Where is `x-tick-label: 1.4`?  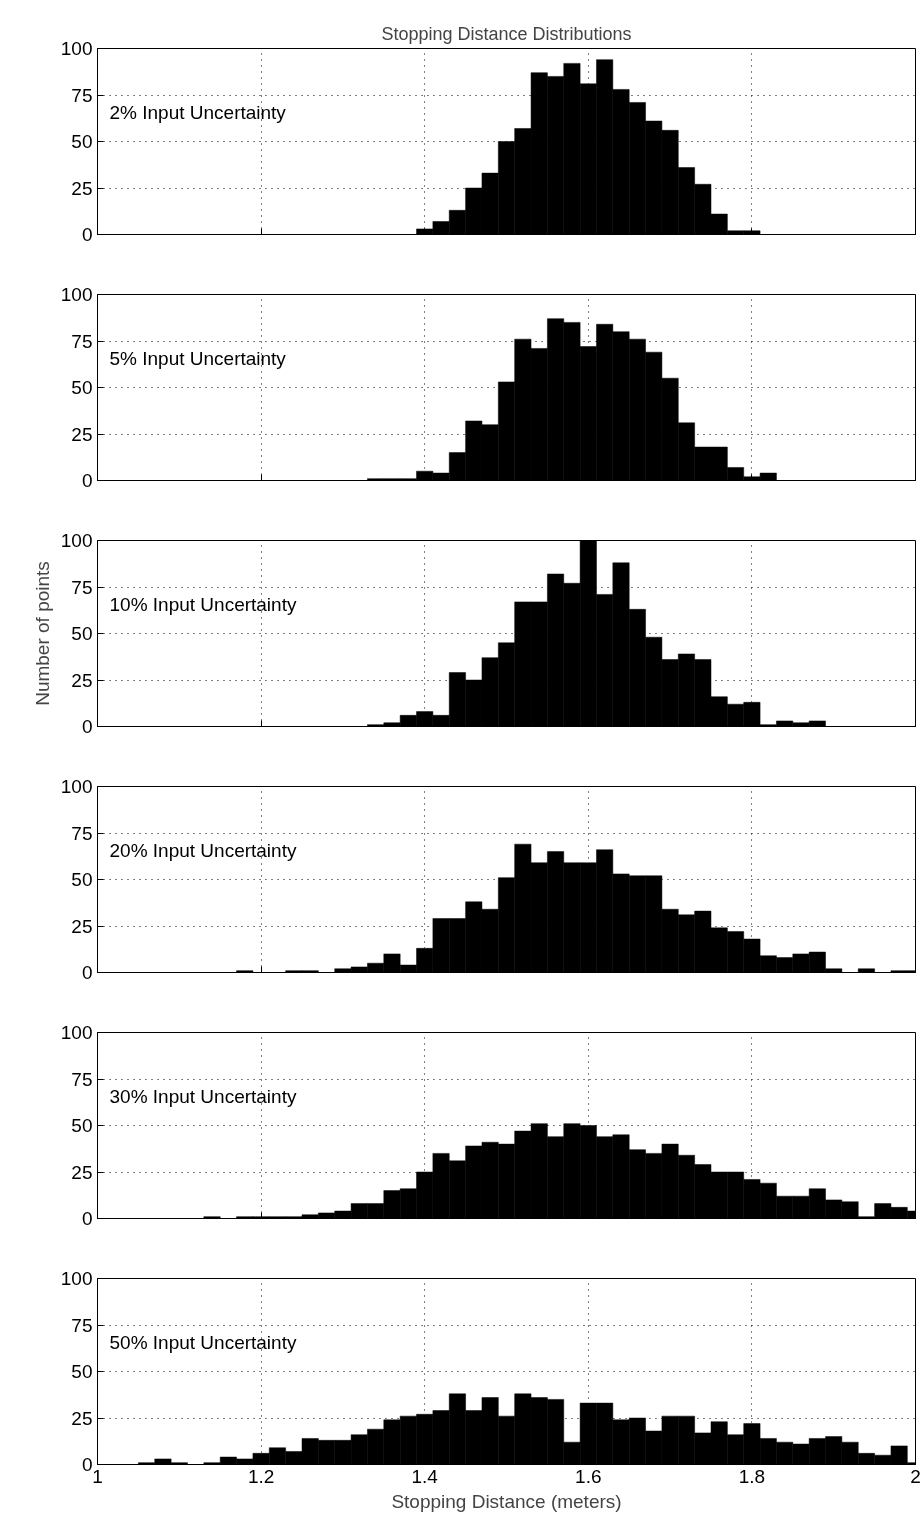 x-tick-label: 1.4 is located at coordinates (425, 1476).